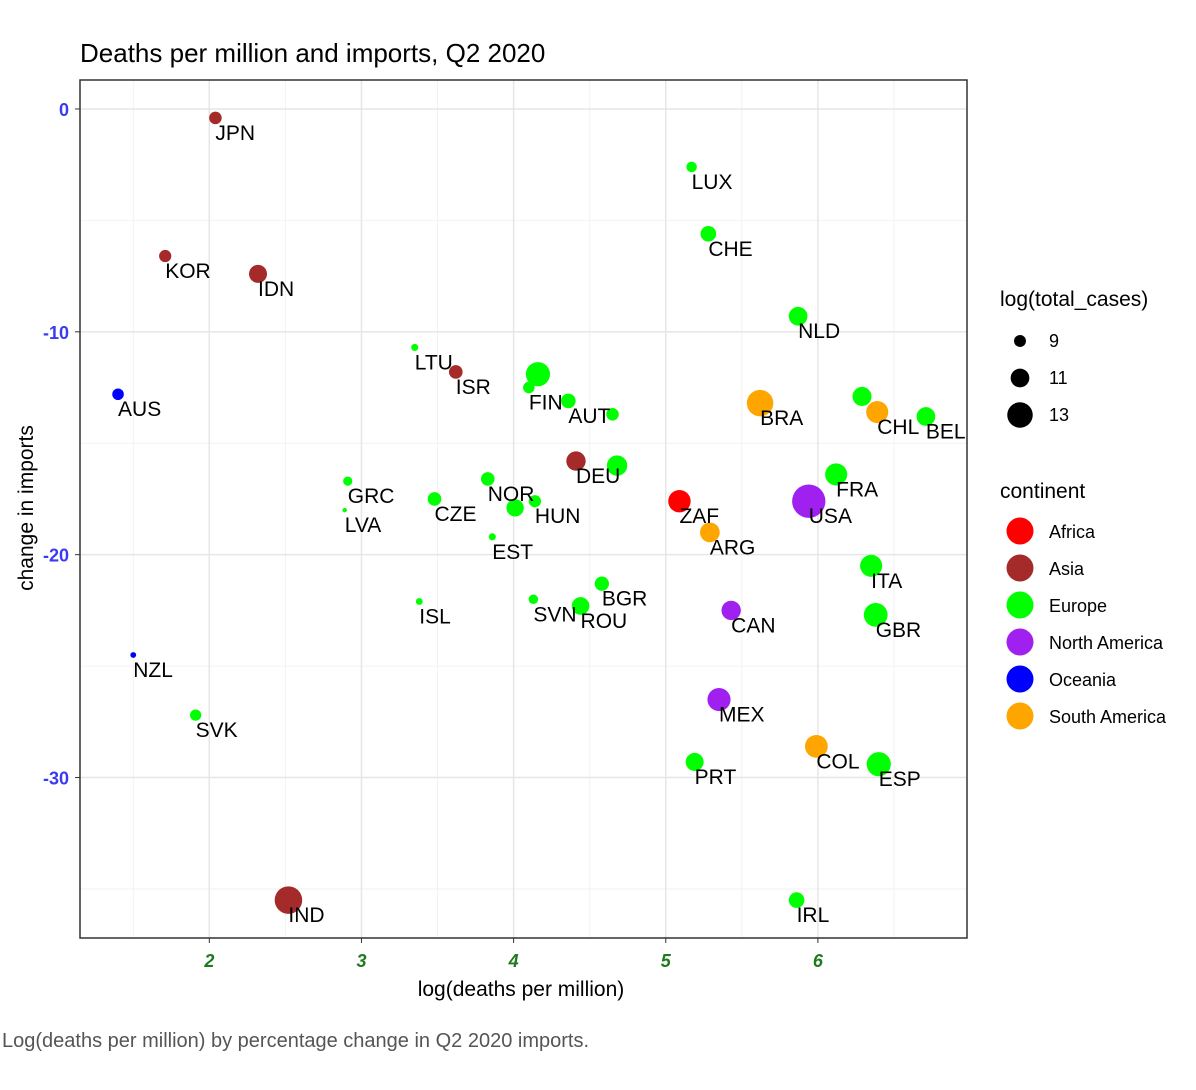 Image resolution: width=1196 pixels, height=1090 pixels. Describe the element at coordinates (710, 532) in the screenshot. I see `point-arg` at that location.